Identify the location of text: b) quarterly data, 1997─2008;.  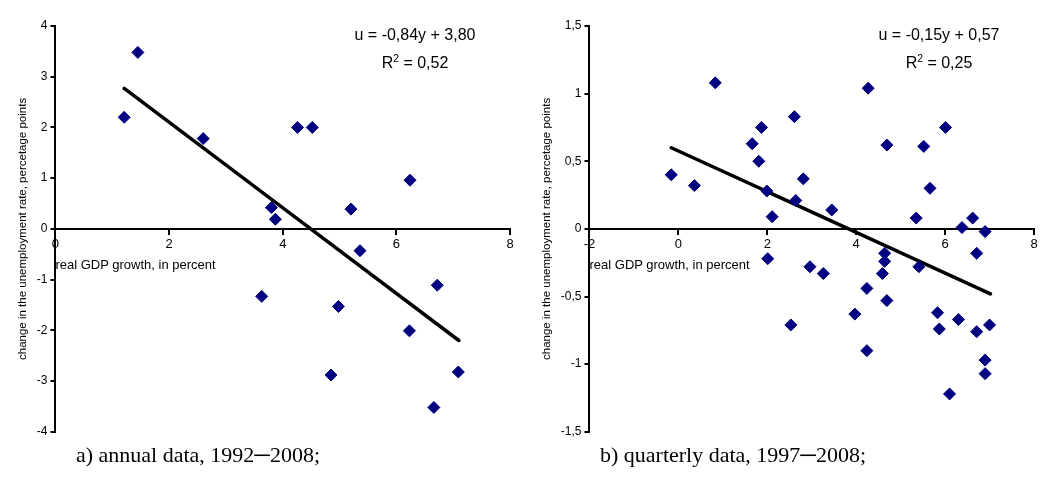
(733, 455).